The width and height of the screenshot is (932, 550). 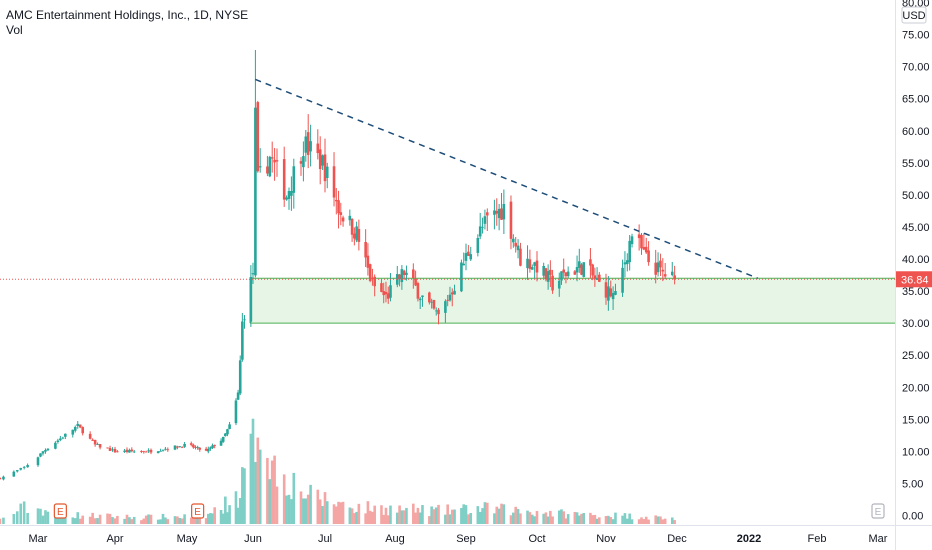 I want to click on y-tick-label: 15.00, so click(x=916, y=420).